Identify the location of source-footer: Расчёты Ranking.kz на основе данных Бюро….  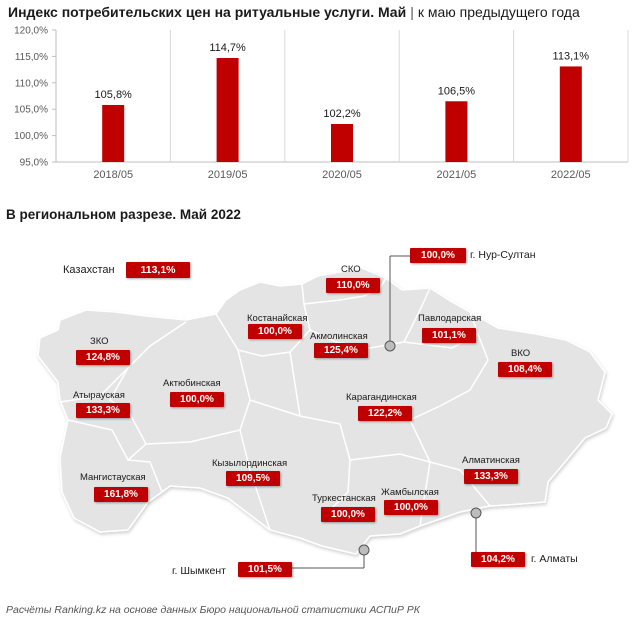
(213, 610).